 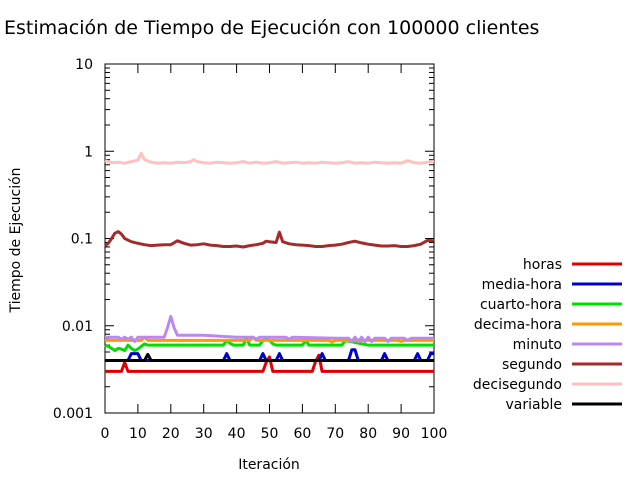 I want to click on x-tick-label: 100, so click(x=434, y=434).